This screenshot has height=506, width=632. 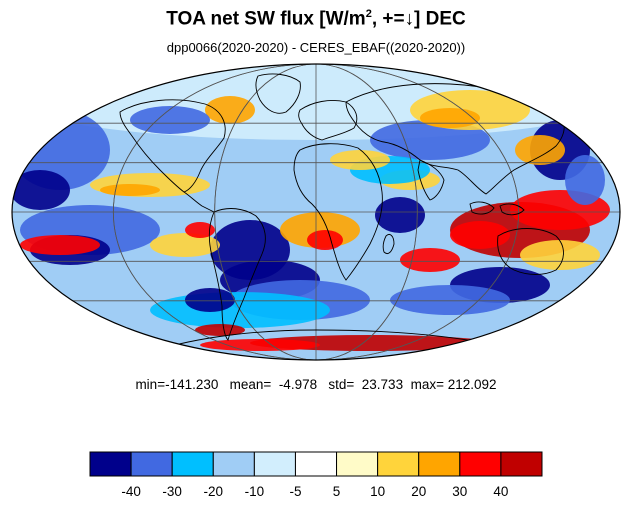 What do you see at coordinates (131, 491) in the screenshot?
I see `colorbar-tick-label: -40` at bounding box center [131, 491].